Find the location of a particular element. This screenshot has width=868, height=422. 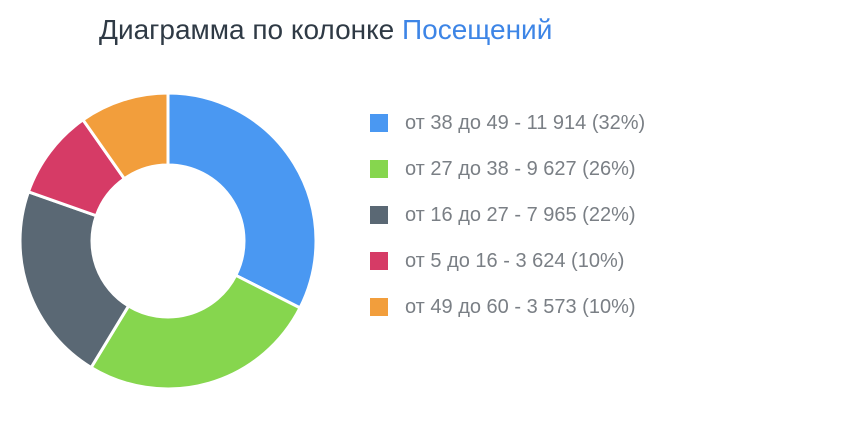

legend-item: от 38 до 49 - 11 914 (32%) is located at coordinates (507, 123).